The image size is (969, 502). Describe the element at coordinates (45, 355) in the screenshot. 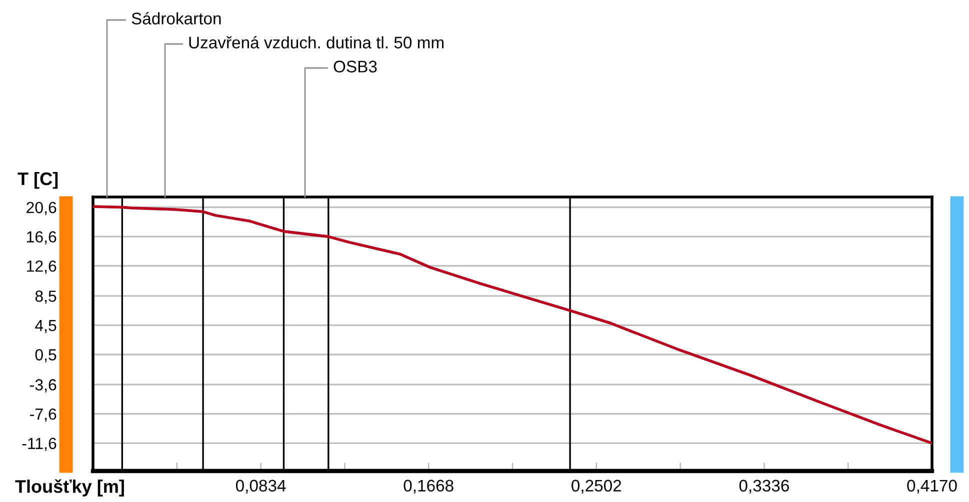

I see `y-tick-label: 0,5` at that location.